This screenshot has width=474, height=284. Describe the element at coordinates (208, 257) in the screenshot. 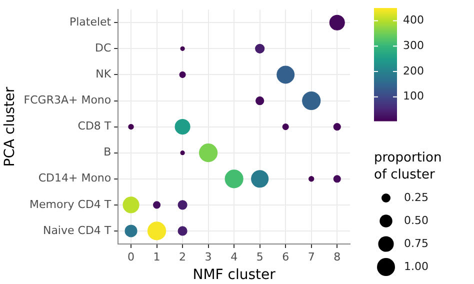

I see `x-tick-label: 3` at that location.